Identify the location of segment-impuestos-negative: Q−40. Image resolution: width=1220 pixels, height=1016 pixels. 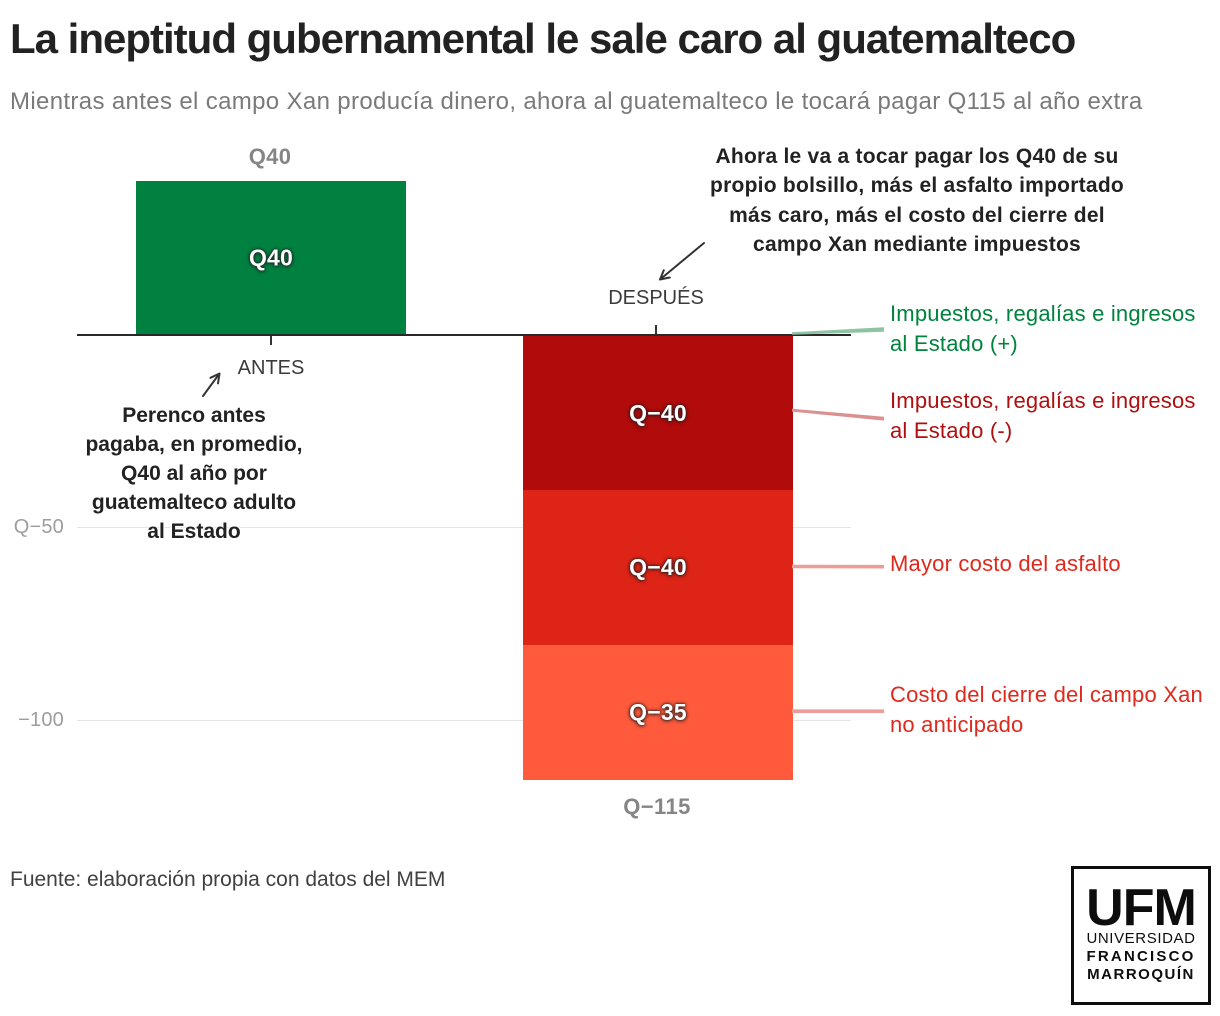
(658, 413).